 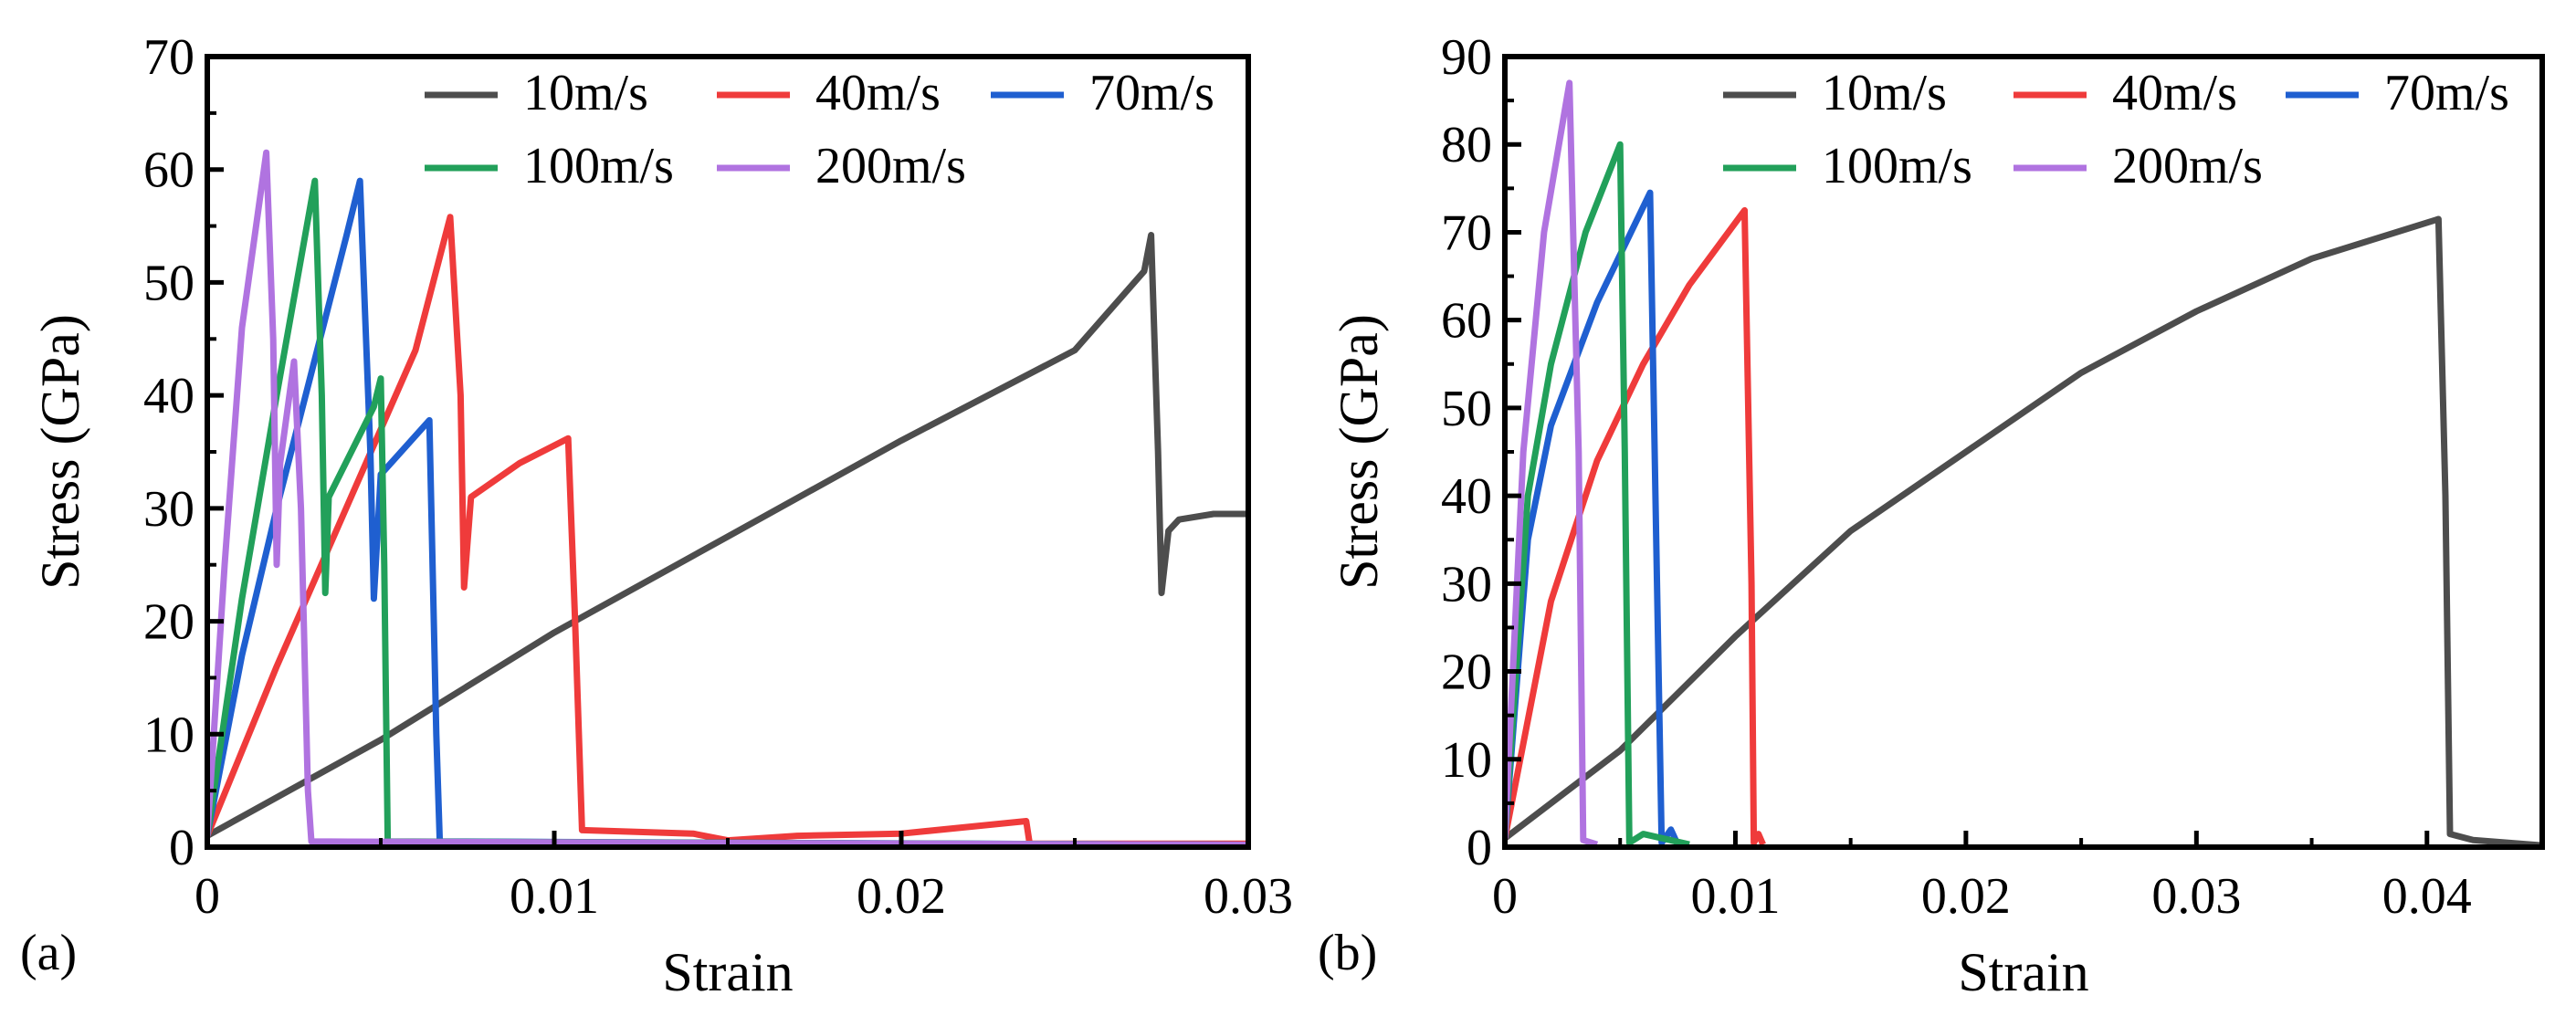 I want to click on panel-label-b: (b), so click(x=1347, y=953).